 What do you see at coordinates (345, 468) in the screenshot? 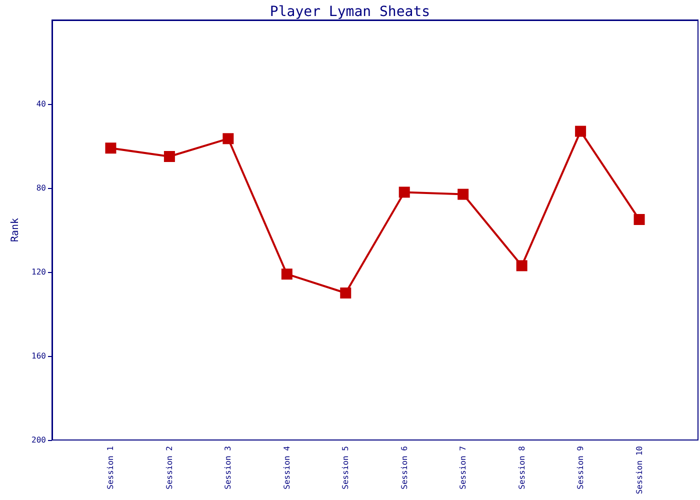
I see `x-tick-label: Session 5` at bounding box center [345, 468].